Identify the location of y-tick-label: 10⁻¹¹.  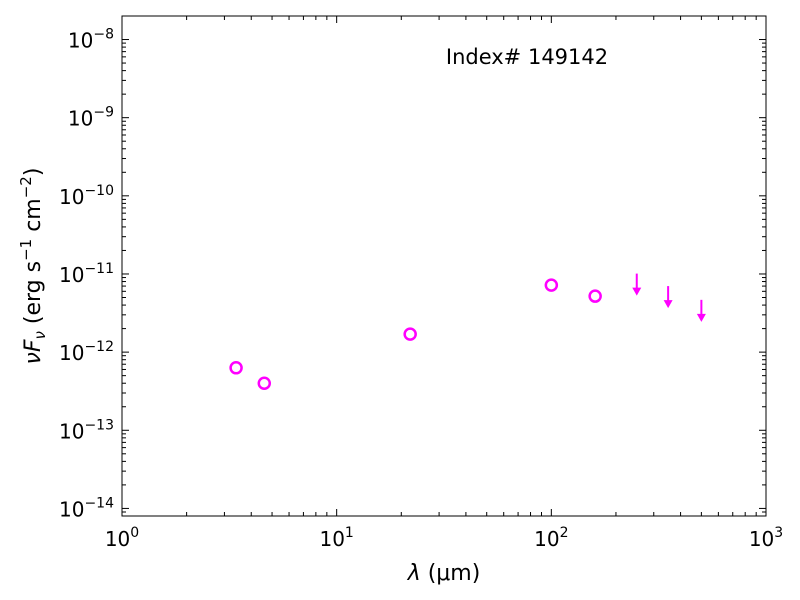
(86, 274).